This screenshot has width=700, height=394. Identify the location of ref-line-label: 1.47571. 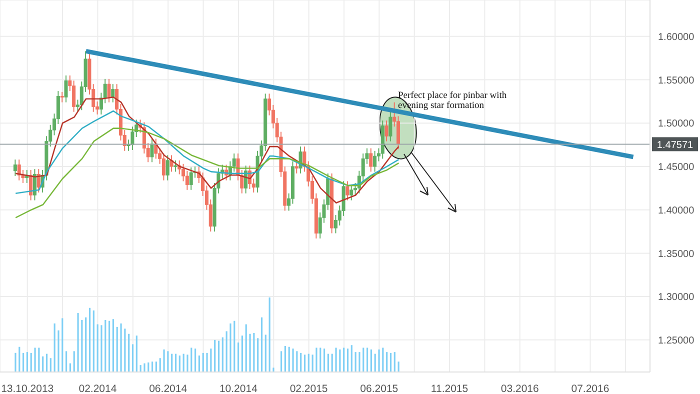
(675, 146).